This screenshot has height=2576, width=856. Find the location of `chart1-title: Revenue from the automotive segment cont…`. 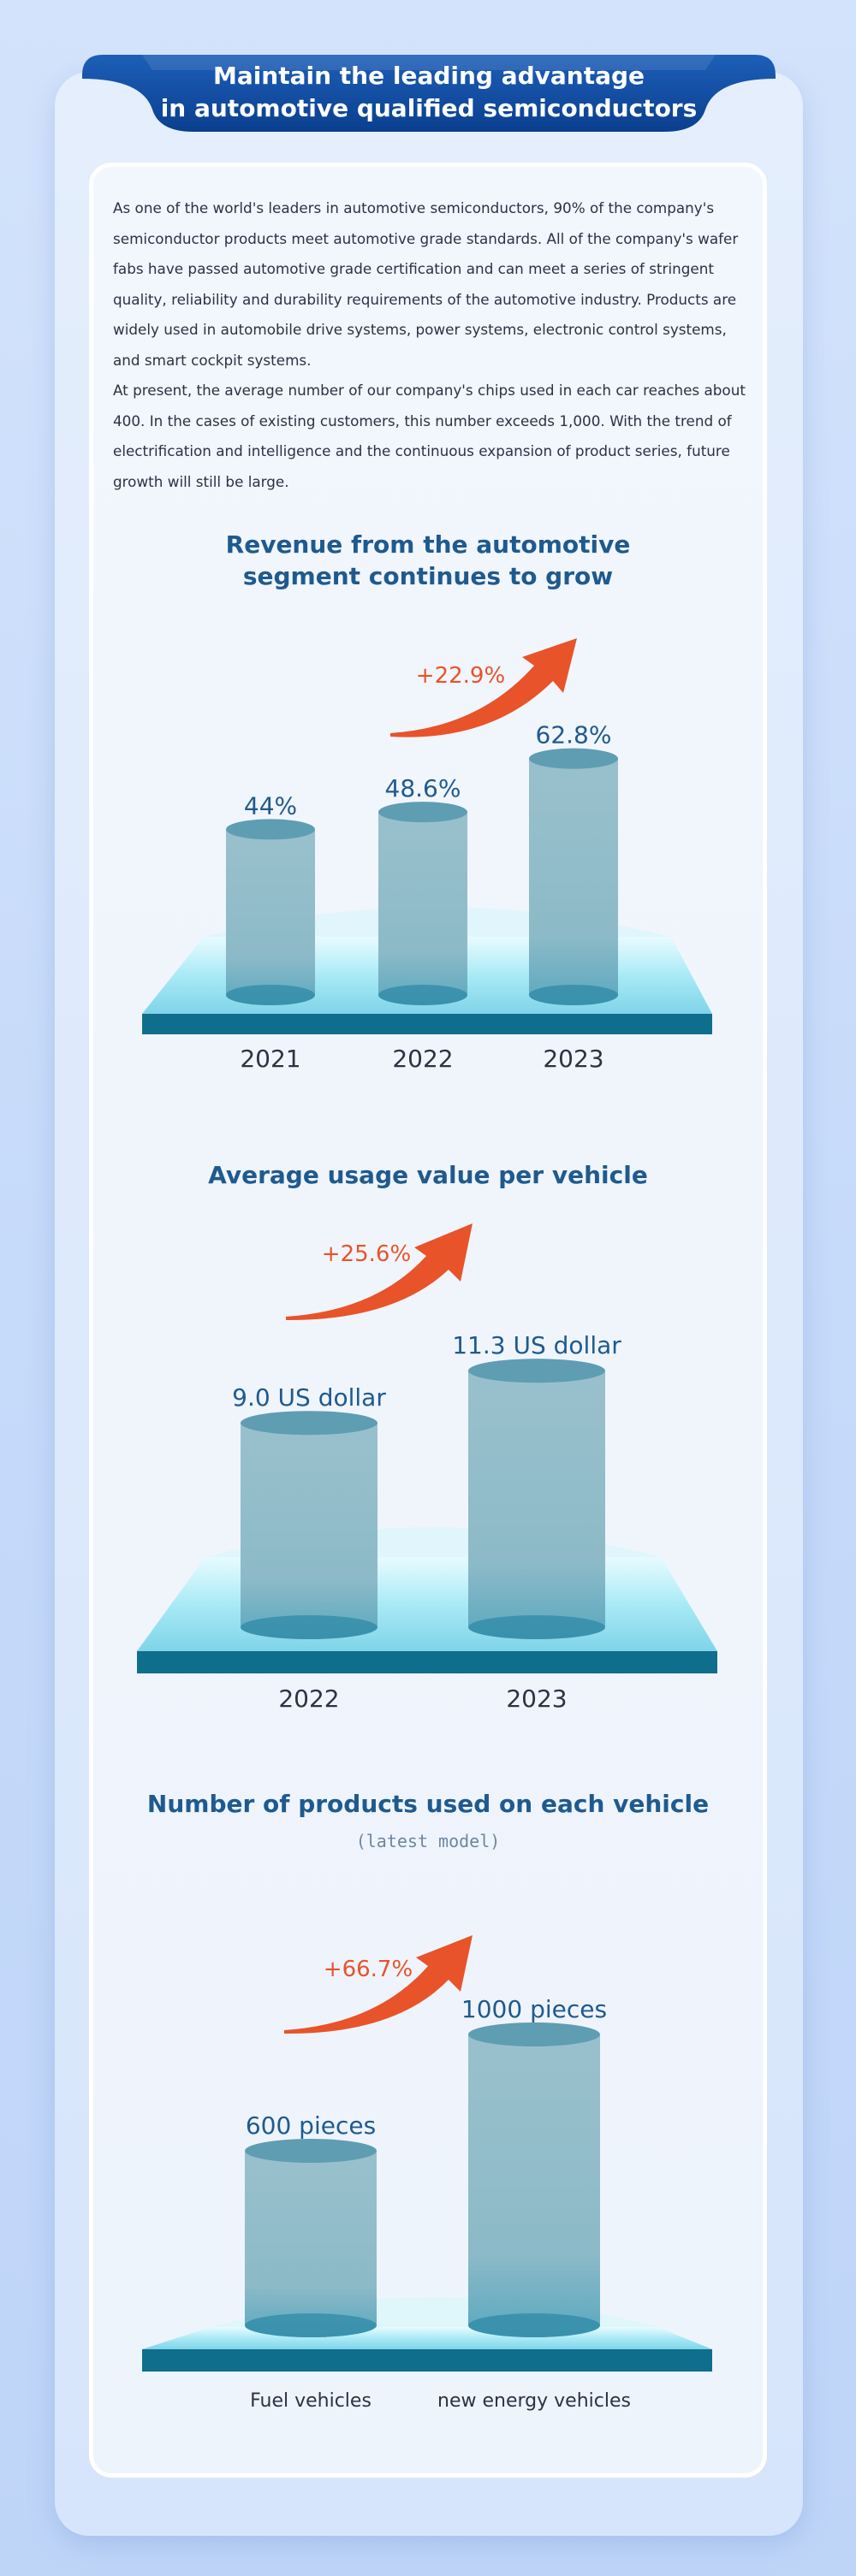

chart1-title: Revenue from the automotive segment cont… is located at coordinates (428, 560).